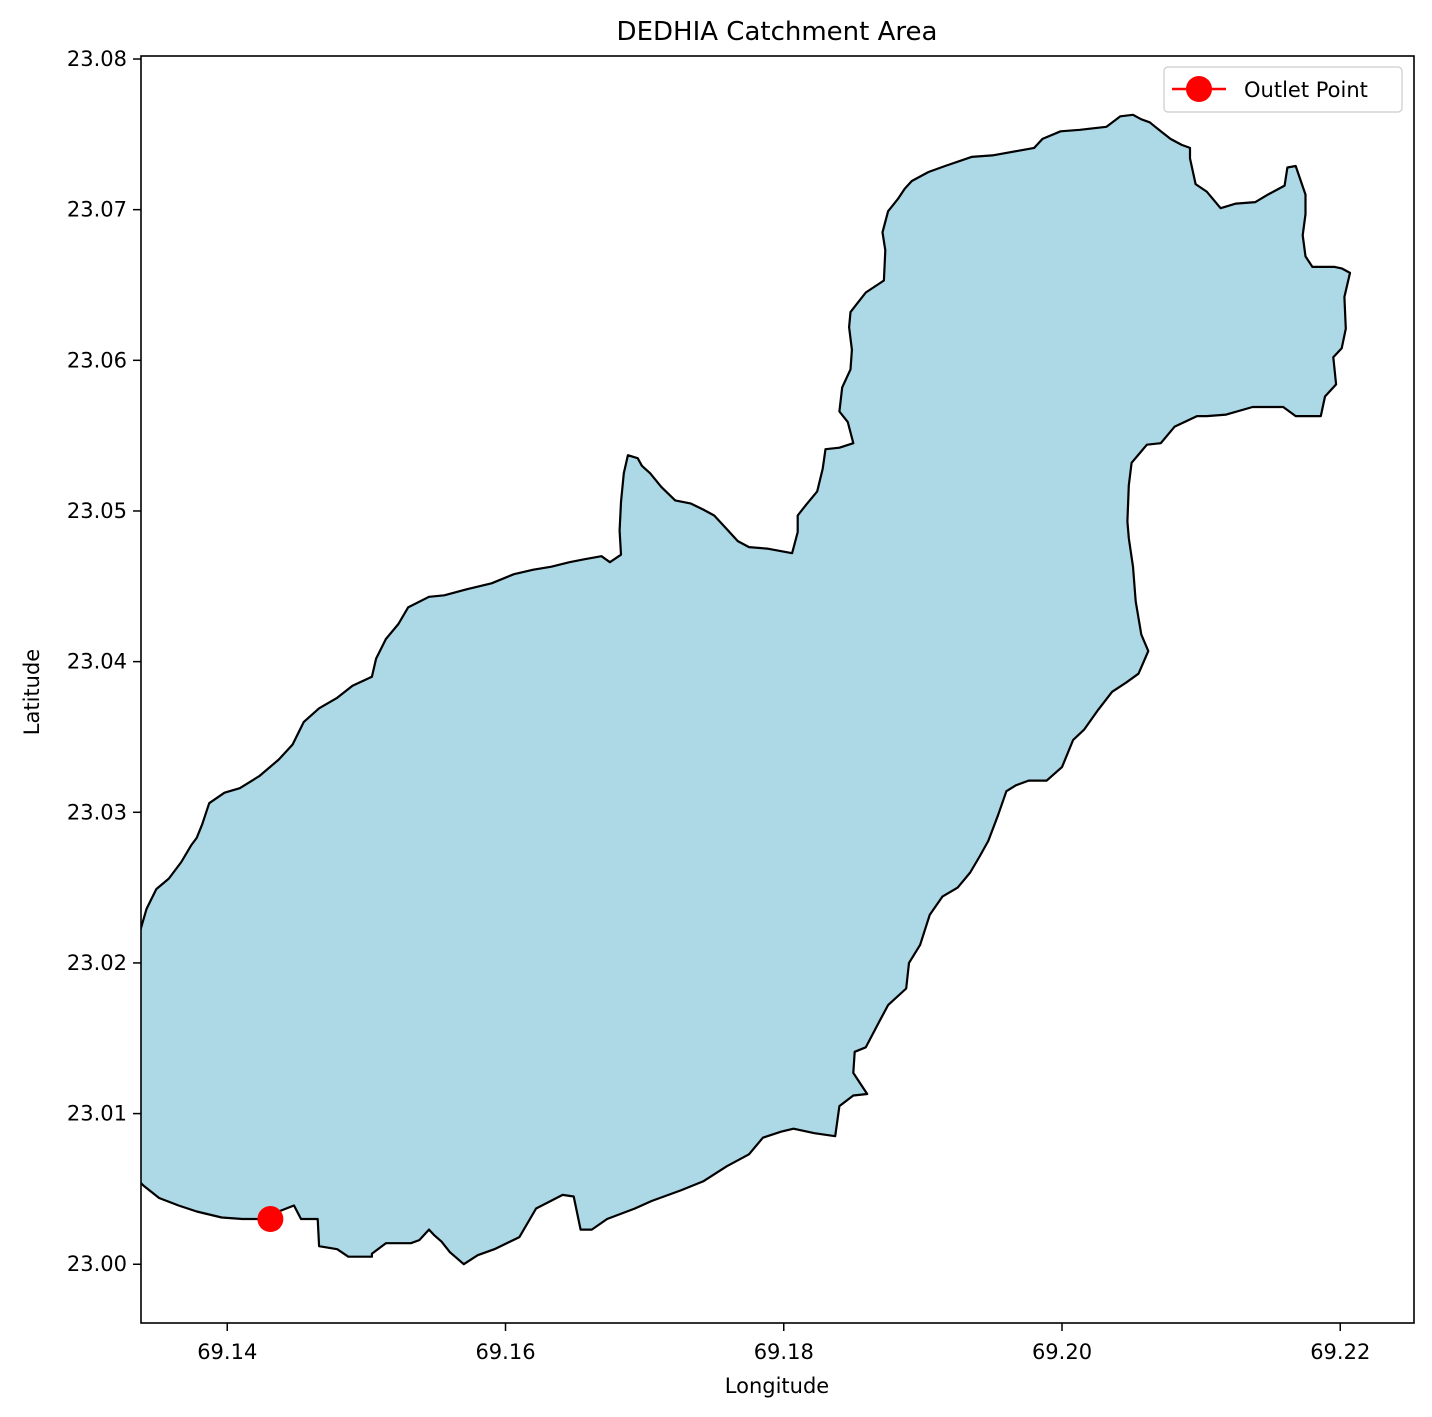 The width and height of the screenshot is (1432, 1417). Describe the element at coordinates (32, 692) in the screenshot. I see `y-axis-label: Latitude` at that location.